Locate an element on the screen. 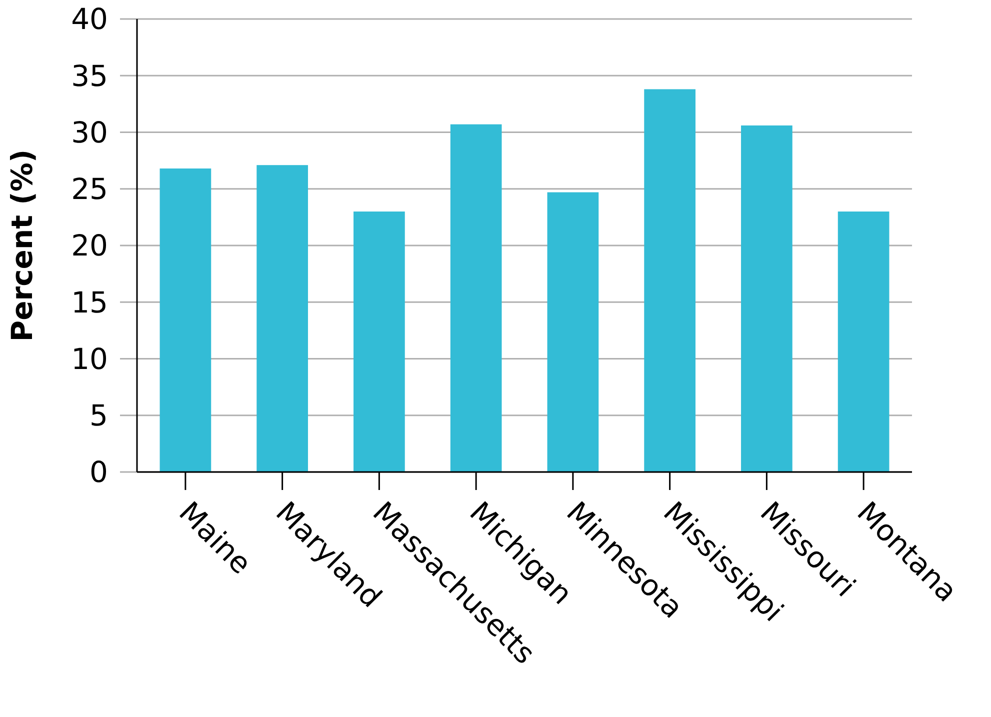 This screenshot has width=991, height=717. y-tick-label: 15 is located at coordinates (89, 302).